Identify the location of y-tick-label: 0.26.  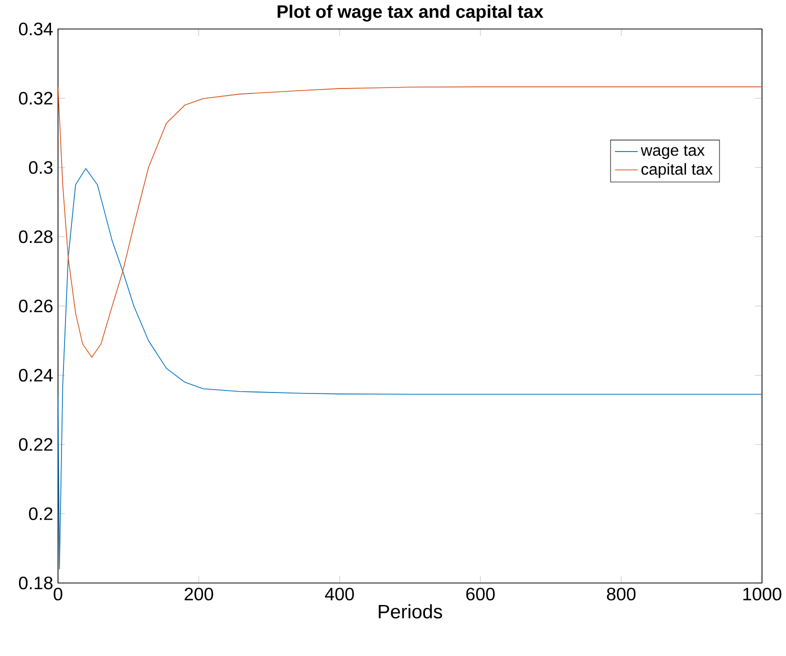
(35, 306).